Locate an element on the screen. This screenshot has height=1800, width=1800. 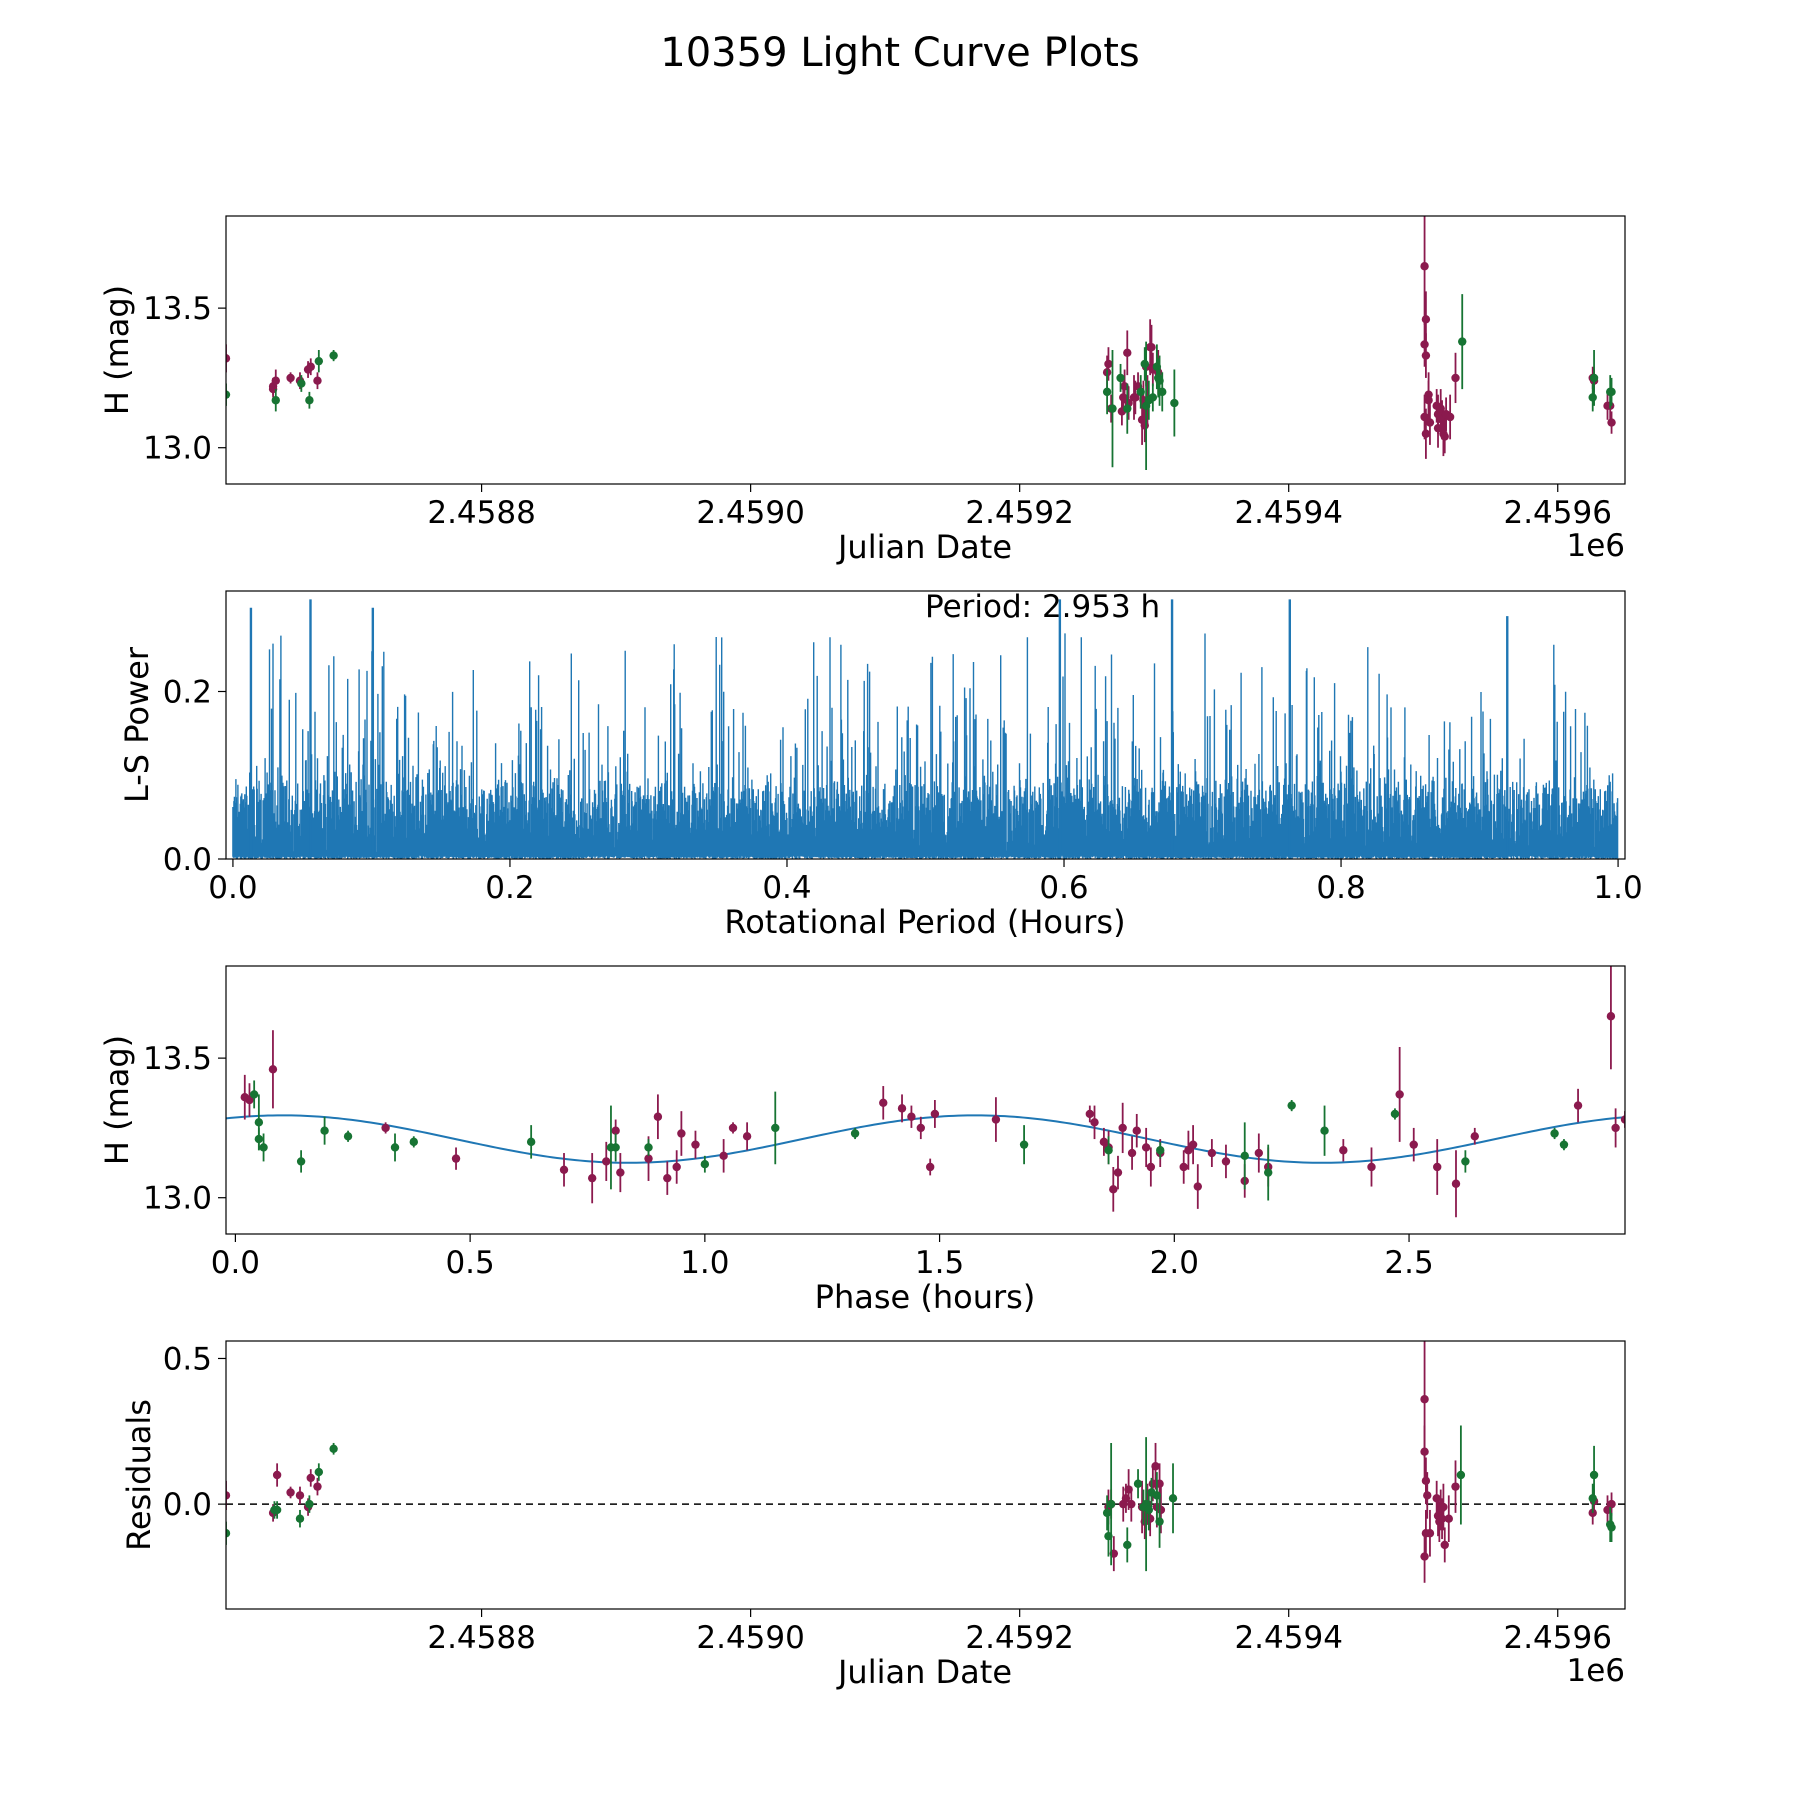
phased-xtick-label: 0.0 is located at coordinates (235, 1263).